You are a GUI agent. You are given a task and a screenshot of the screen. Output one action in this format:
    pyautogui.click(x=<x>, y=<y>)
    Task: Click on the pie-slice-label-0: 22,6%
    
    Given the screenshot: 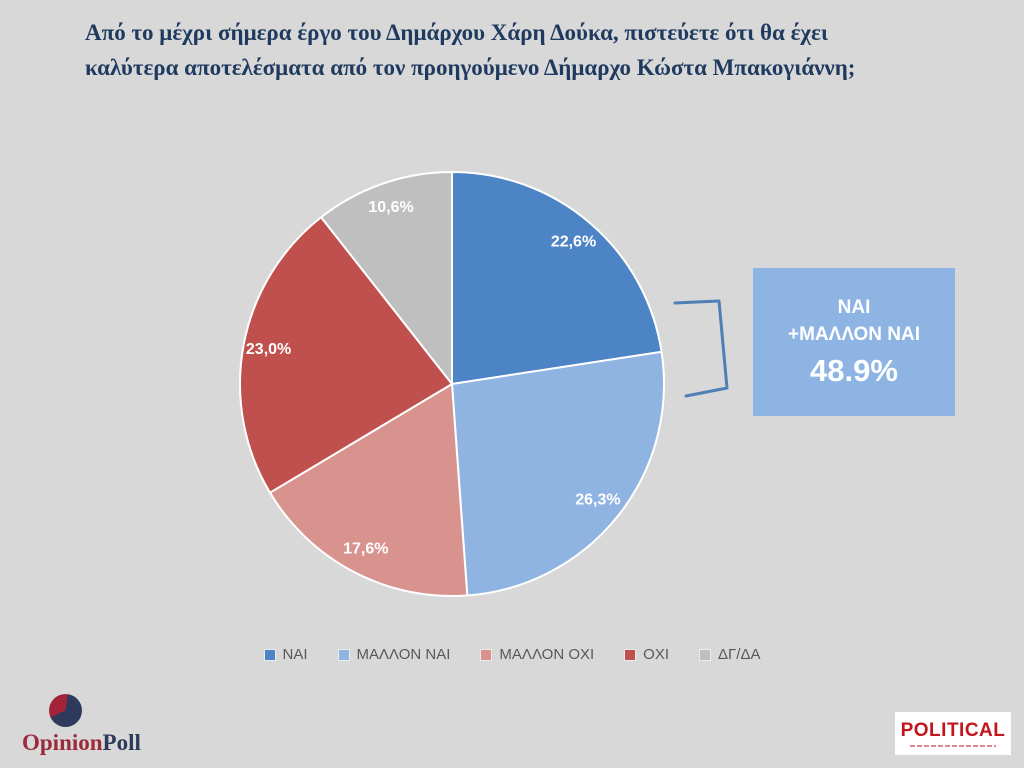 What is the action you would take?
    pyautogui.click(x=573, y=242)
    